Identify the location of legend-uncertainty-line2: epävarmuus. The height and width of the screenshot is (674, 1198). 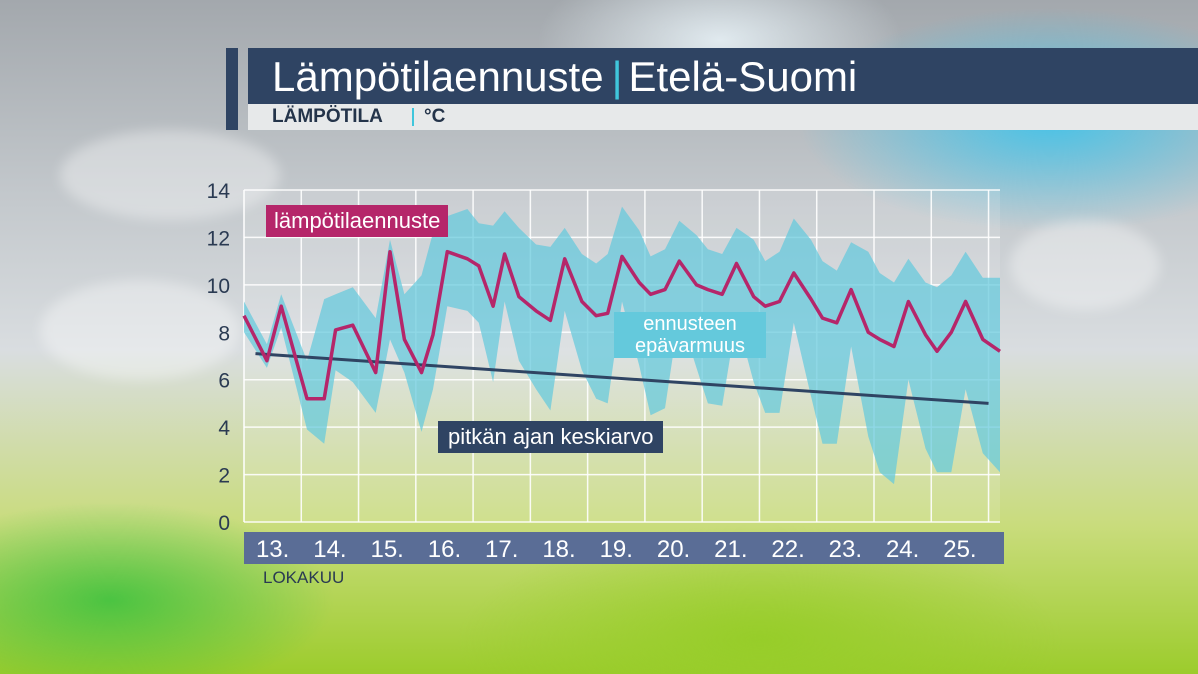
(690, 346).